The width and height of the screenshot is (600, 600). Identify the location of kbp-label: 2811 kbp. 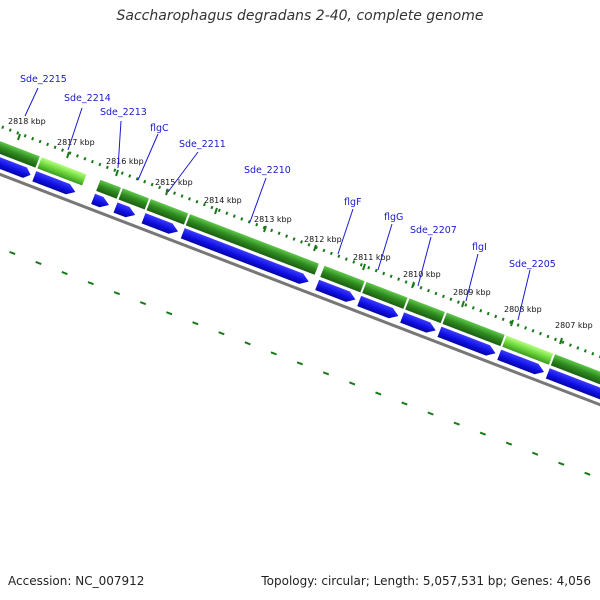
(372, 257).